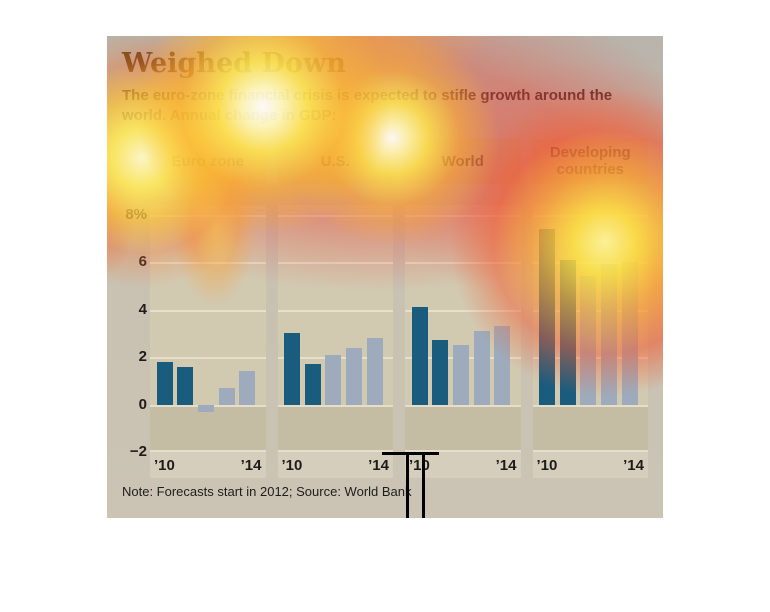 This screenshot has height=612, width=770. Describe the element at coordinates (629, 333) in the screenshot. I see `bar-developing-countries-2014` at that location.